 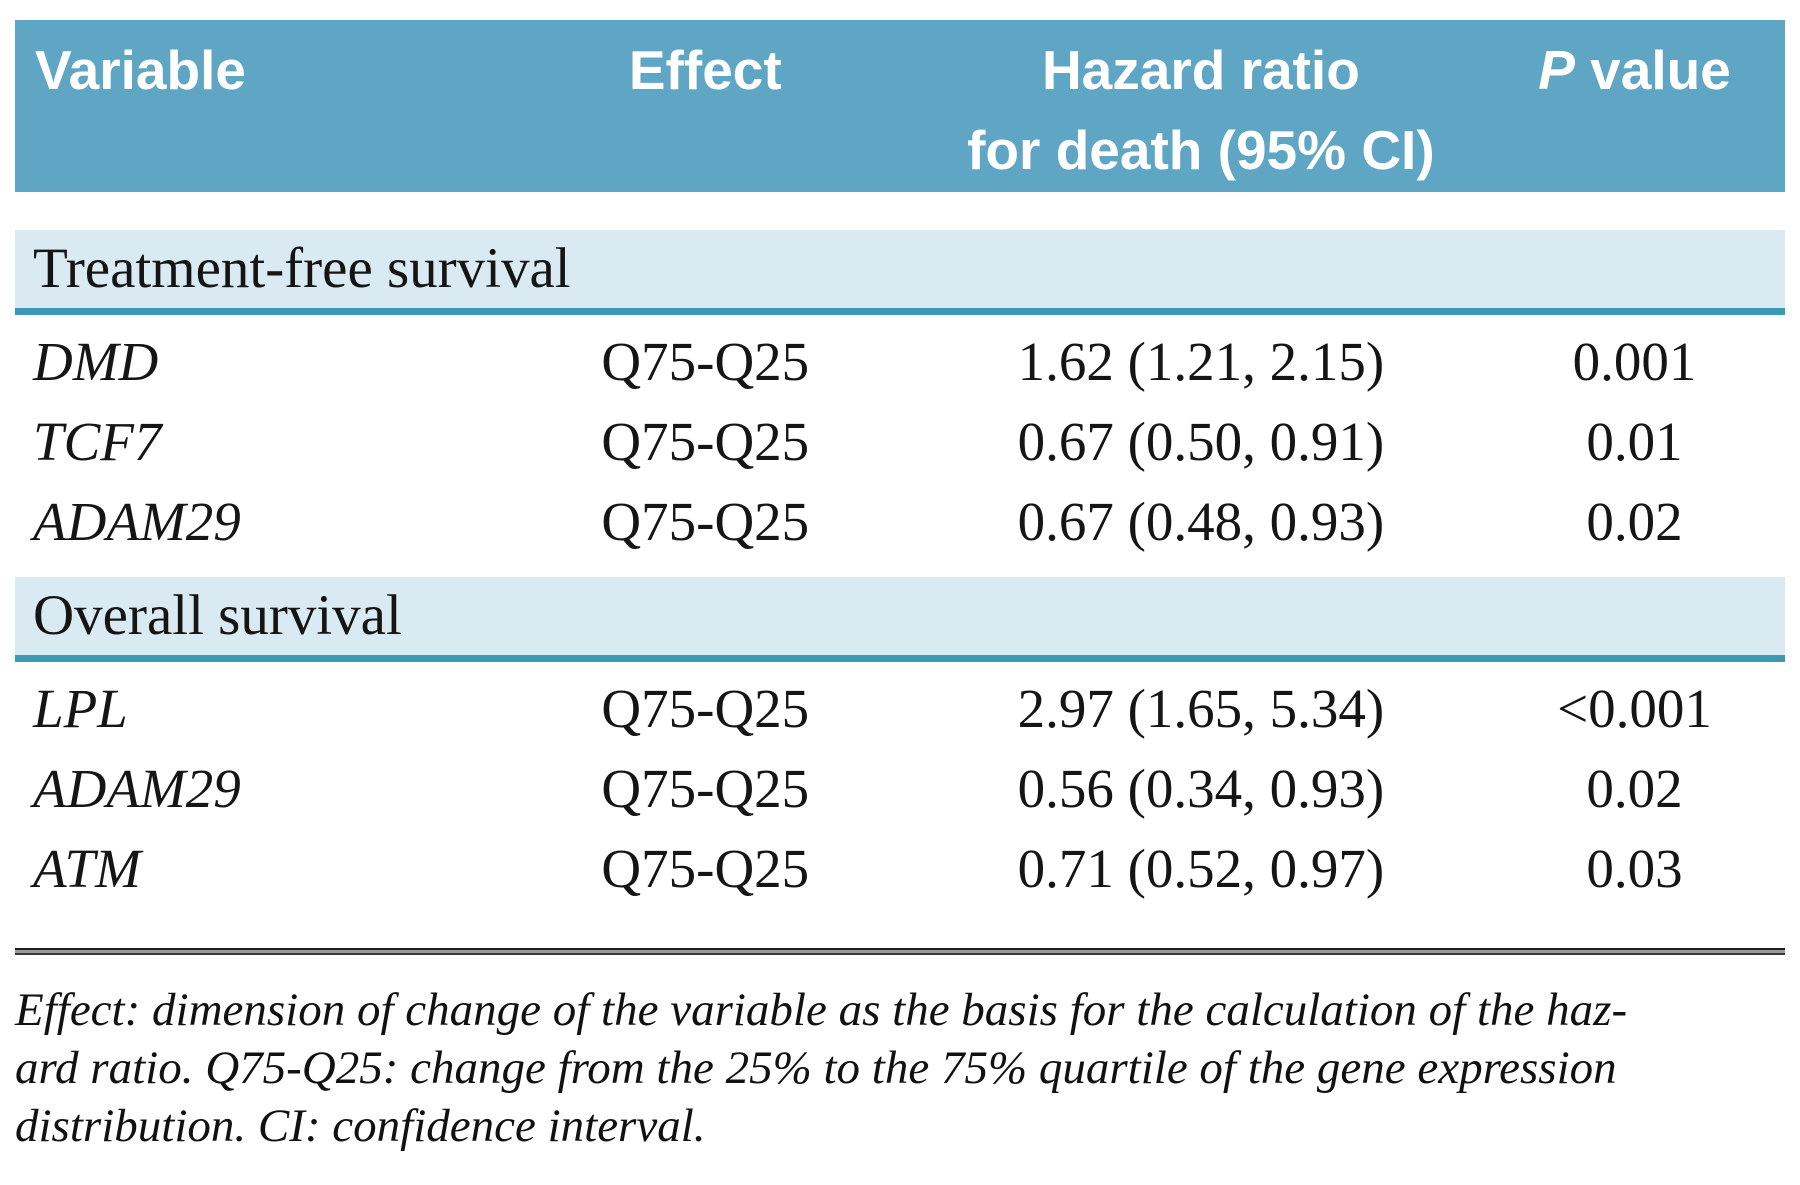 What do you see at coordinates (140, 70) in the screenshot?
I see `column-header-variable: Variable` at bounding box center [140, 70].